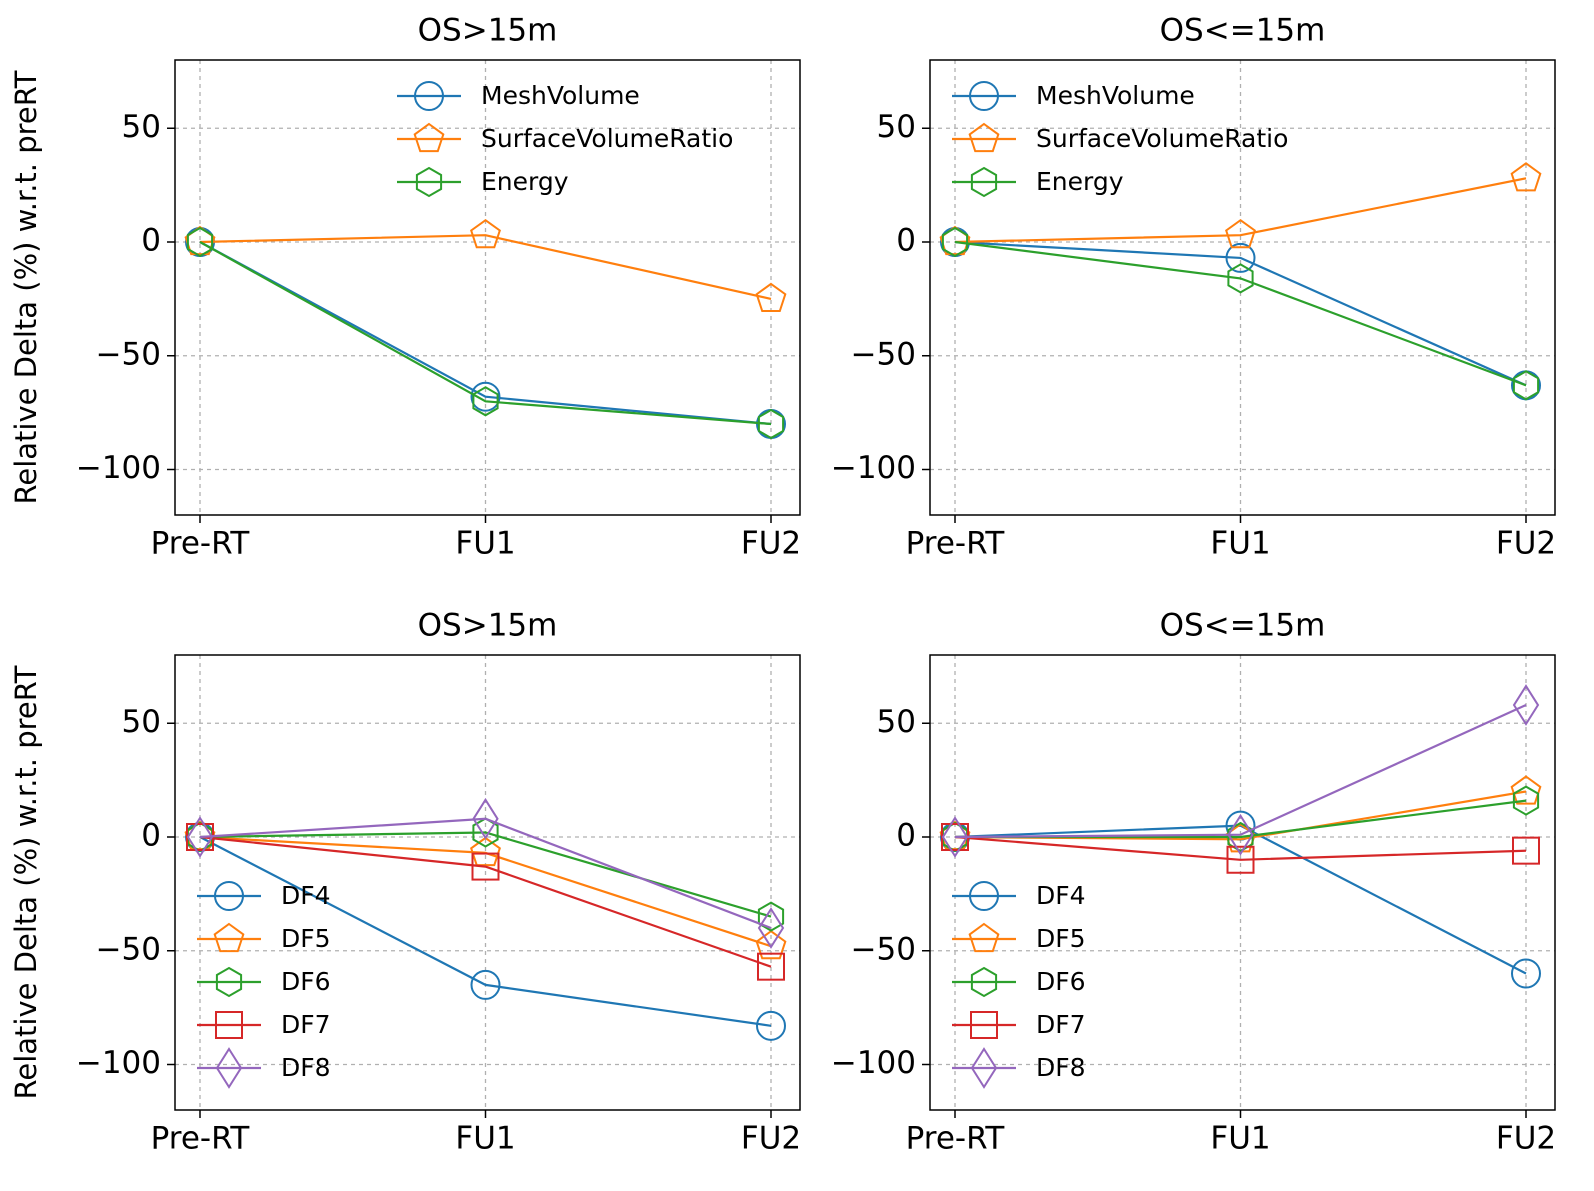 This screenshot has height=1191, width=1594. Describe the element at coordinates (26, 287) in the screenshot. I see `y-axis-label: Relative Delta (%) w.r.t. preRT` at that location.